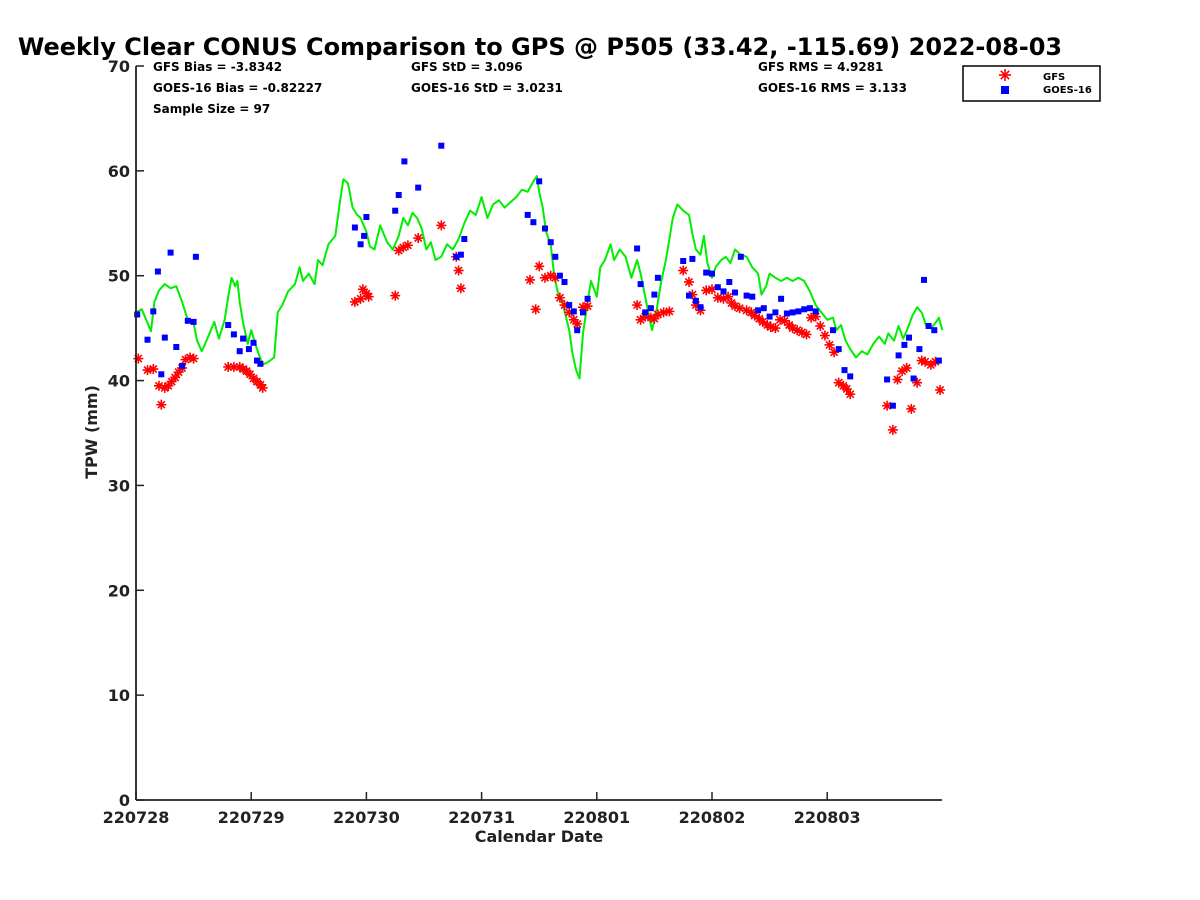 This screenshot has width=1200, height=900. I want to click on legend: GFS GOES-16, so click(1031, 83).